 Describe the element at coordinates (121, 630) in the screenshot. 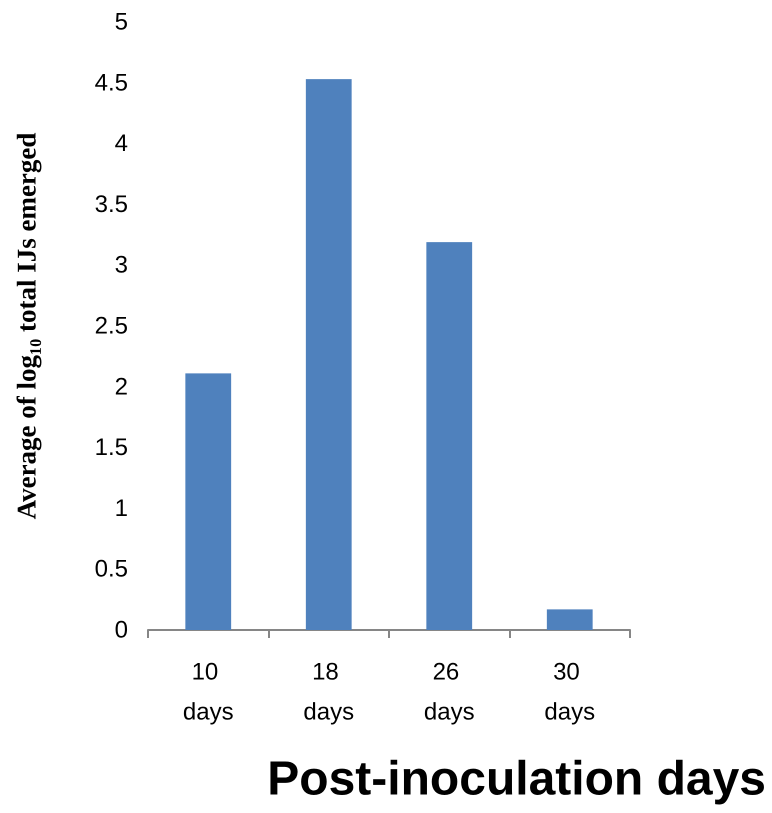

I see `y-tick-label: 0` at that location.